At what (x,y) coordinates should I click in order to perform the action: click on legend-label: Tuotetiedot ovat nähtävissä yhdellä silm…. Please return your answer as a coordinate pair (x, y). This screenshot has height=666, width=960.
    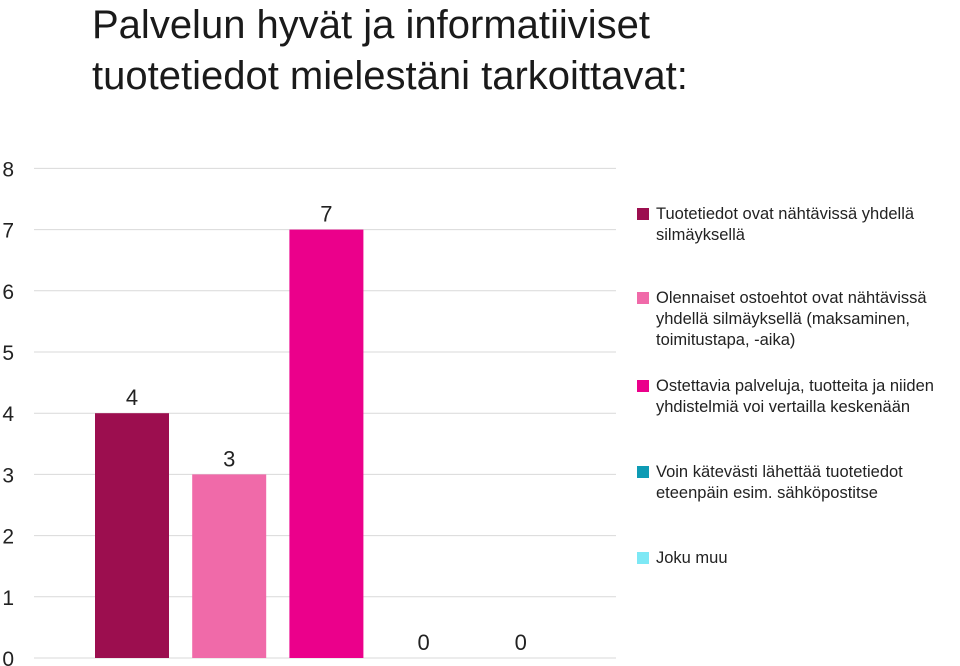
    Looking at the image, I should click on (785, 224).